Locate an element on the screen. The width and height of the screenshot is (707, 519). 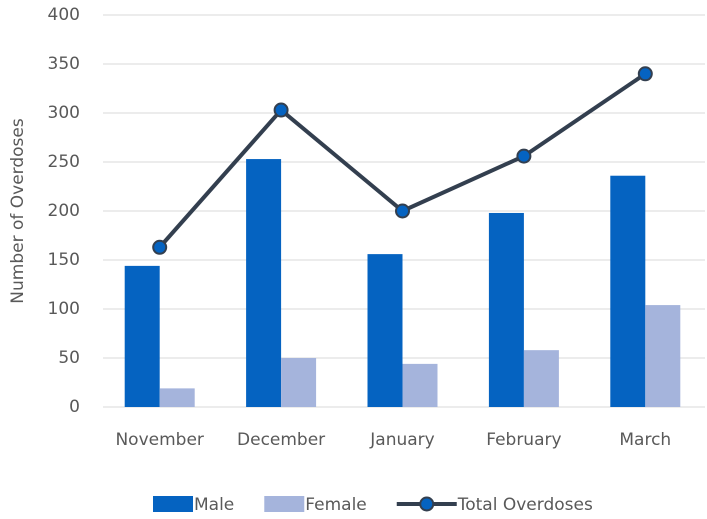
y-tick-label: 50 is located at coordinates (69, 358).